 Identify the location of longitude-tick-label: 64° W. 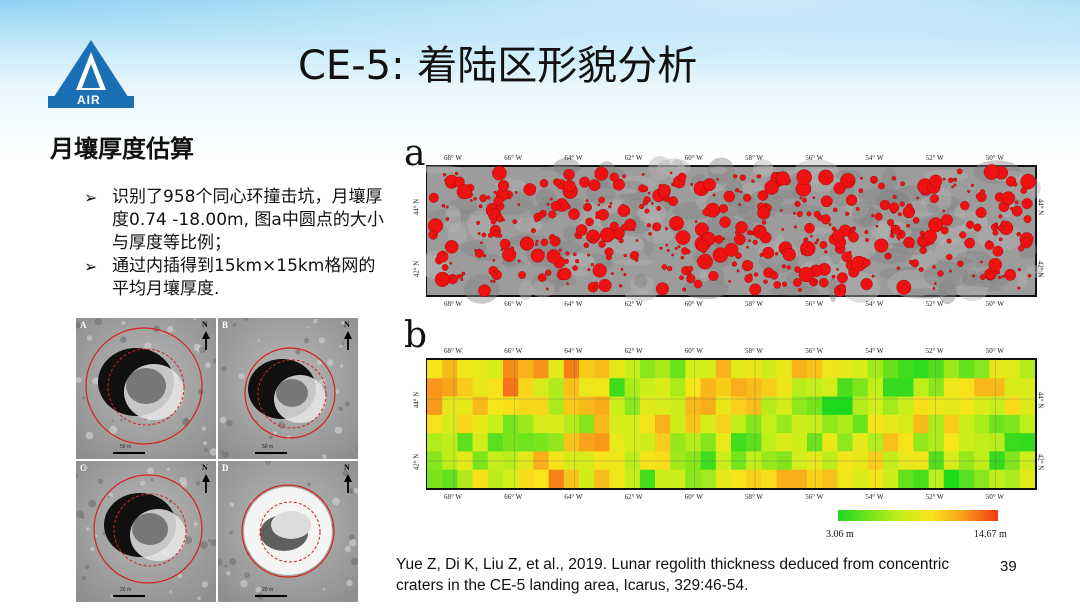
(573, 351).